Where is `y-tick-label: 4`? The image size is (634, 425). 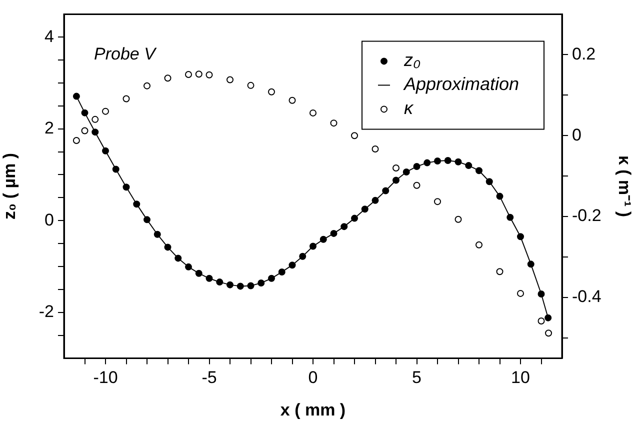
y-tick-label: 4 is located at coordinates (49, 36).